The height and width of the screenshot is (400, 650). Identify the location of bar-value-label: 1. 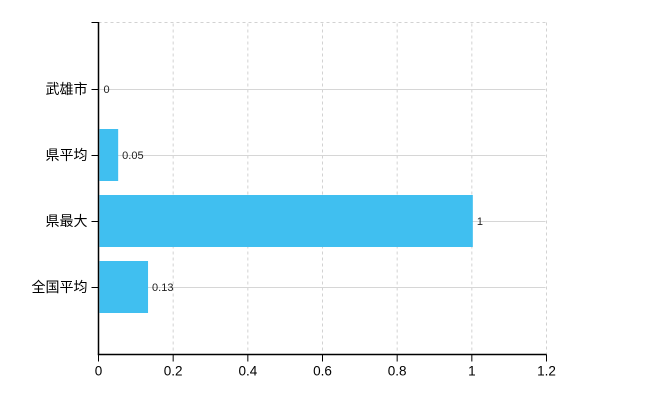
(480, 222).